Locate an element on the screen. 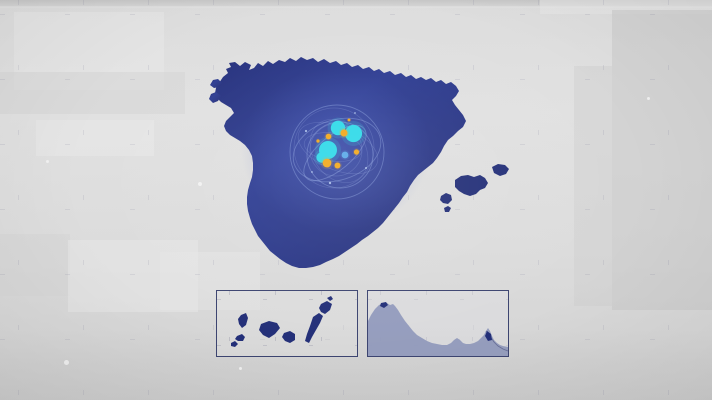  island-gran-canaria is located at coordinates (288, 337).